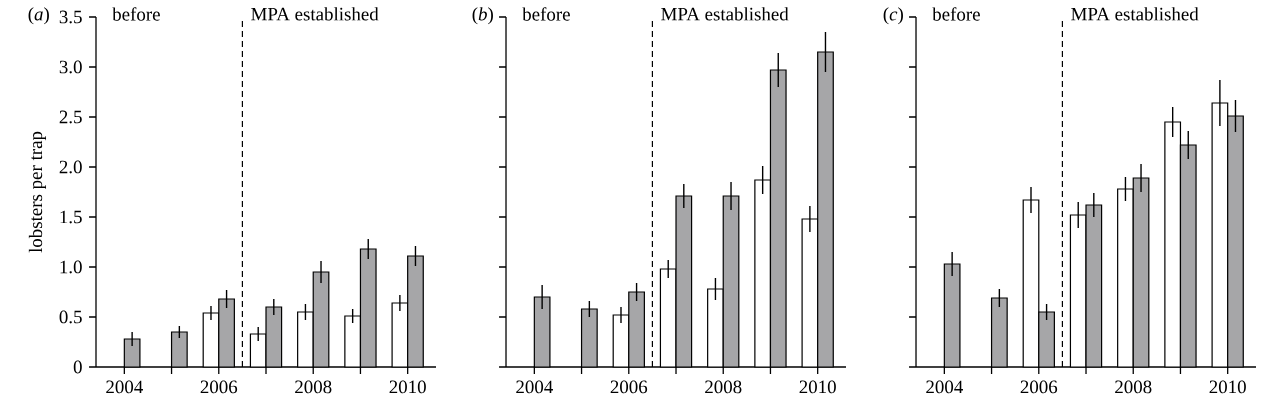 This screenshot has height=410, width=1262. Describe the element at coordinates (70, 17) in the screenshot. I see `y-tick-label: 3.5` at that location.